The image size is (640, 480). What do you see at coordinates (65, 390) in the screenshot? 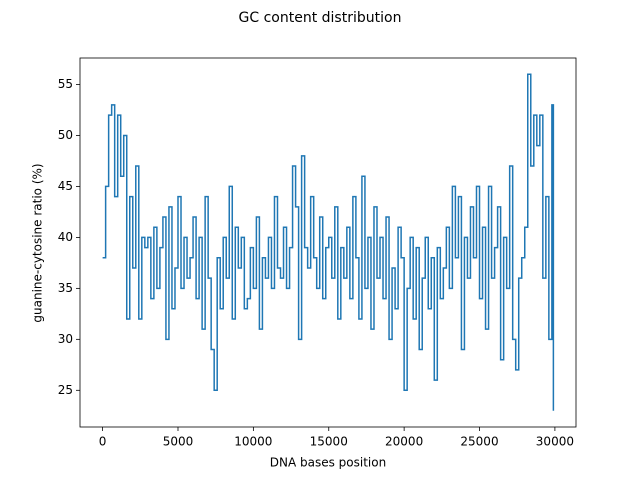
I see `y-tick-label: 25` at bounding box center [65, 390].